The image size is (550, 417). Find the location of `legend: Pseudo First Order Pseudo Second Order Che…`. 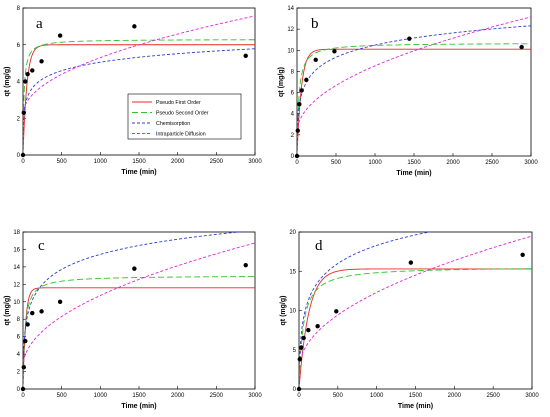

legend: Pseudo First Order Pseudo Second Order Che… is located at coordinates (184, 116).